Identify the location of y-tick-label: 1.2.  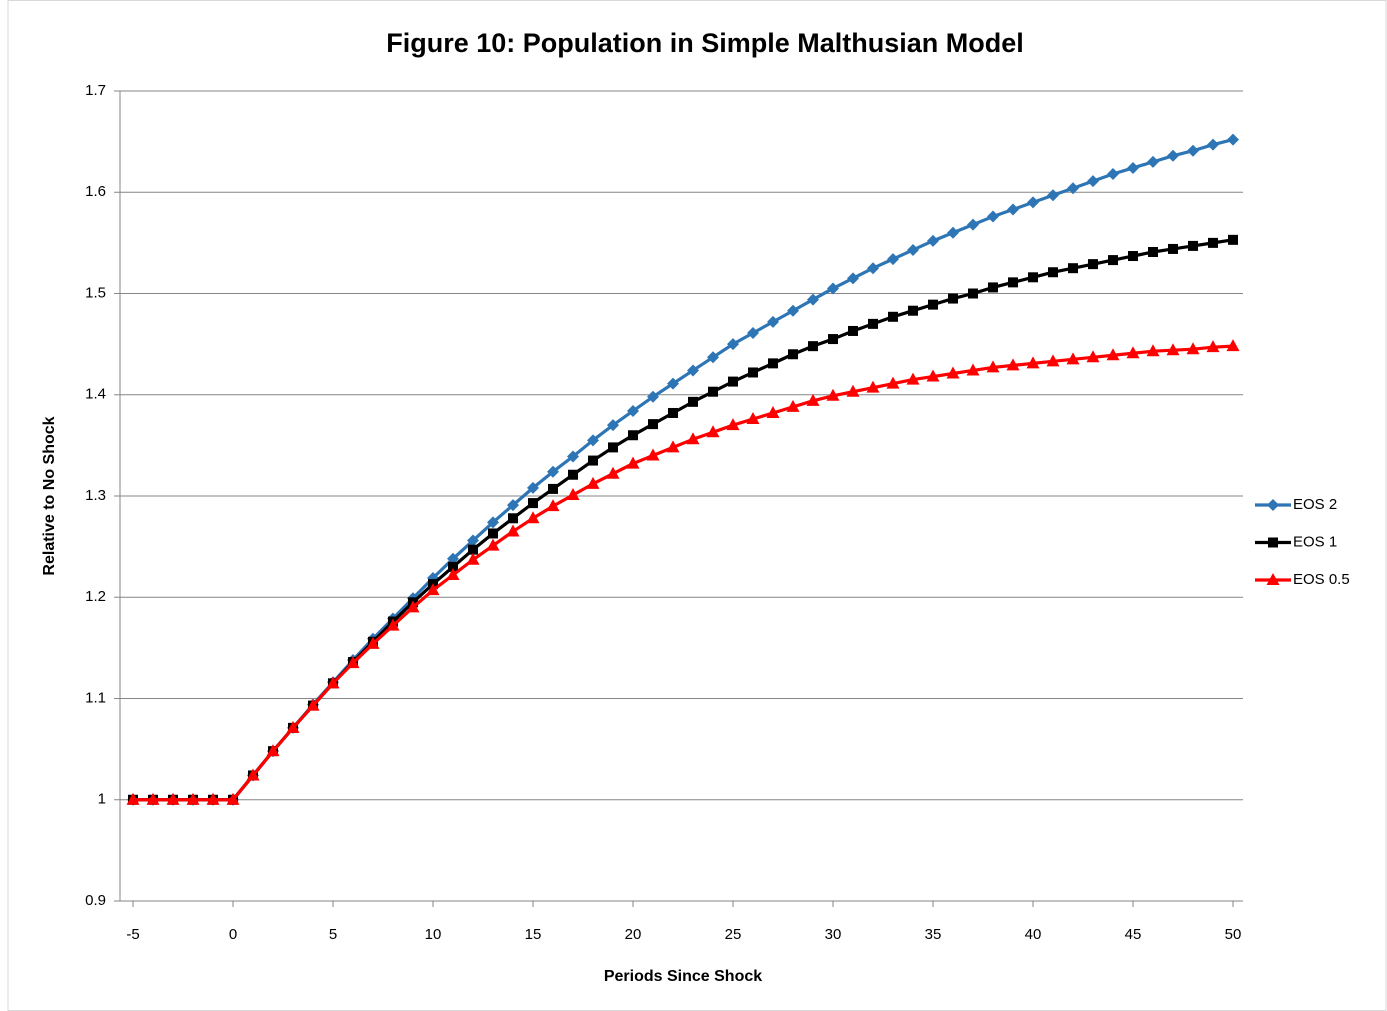
(95, 596).